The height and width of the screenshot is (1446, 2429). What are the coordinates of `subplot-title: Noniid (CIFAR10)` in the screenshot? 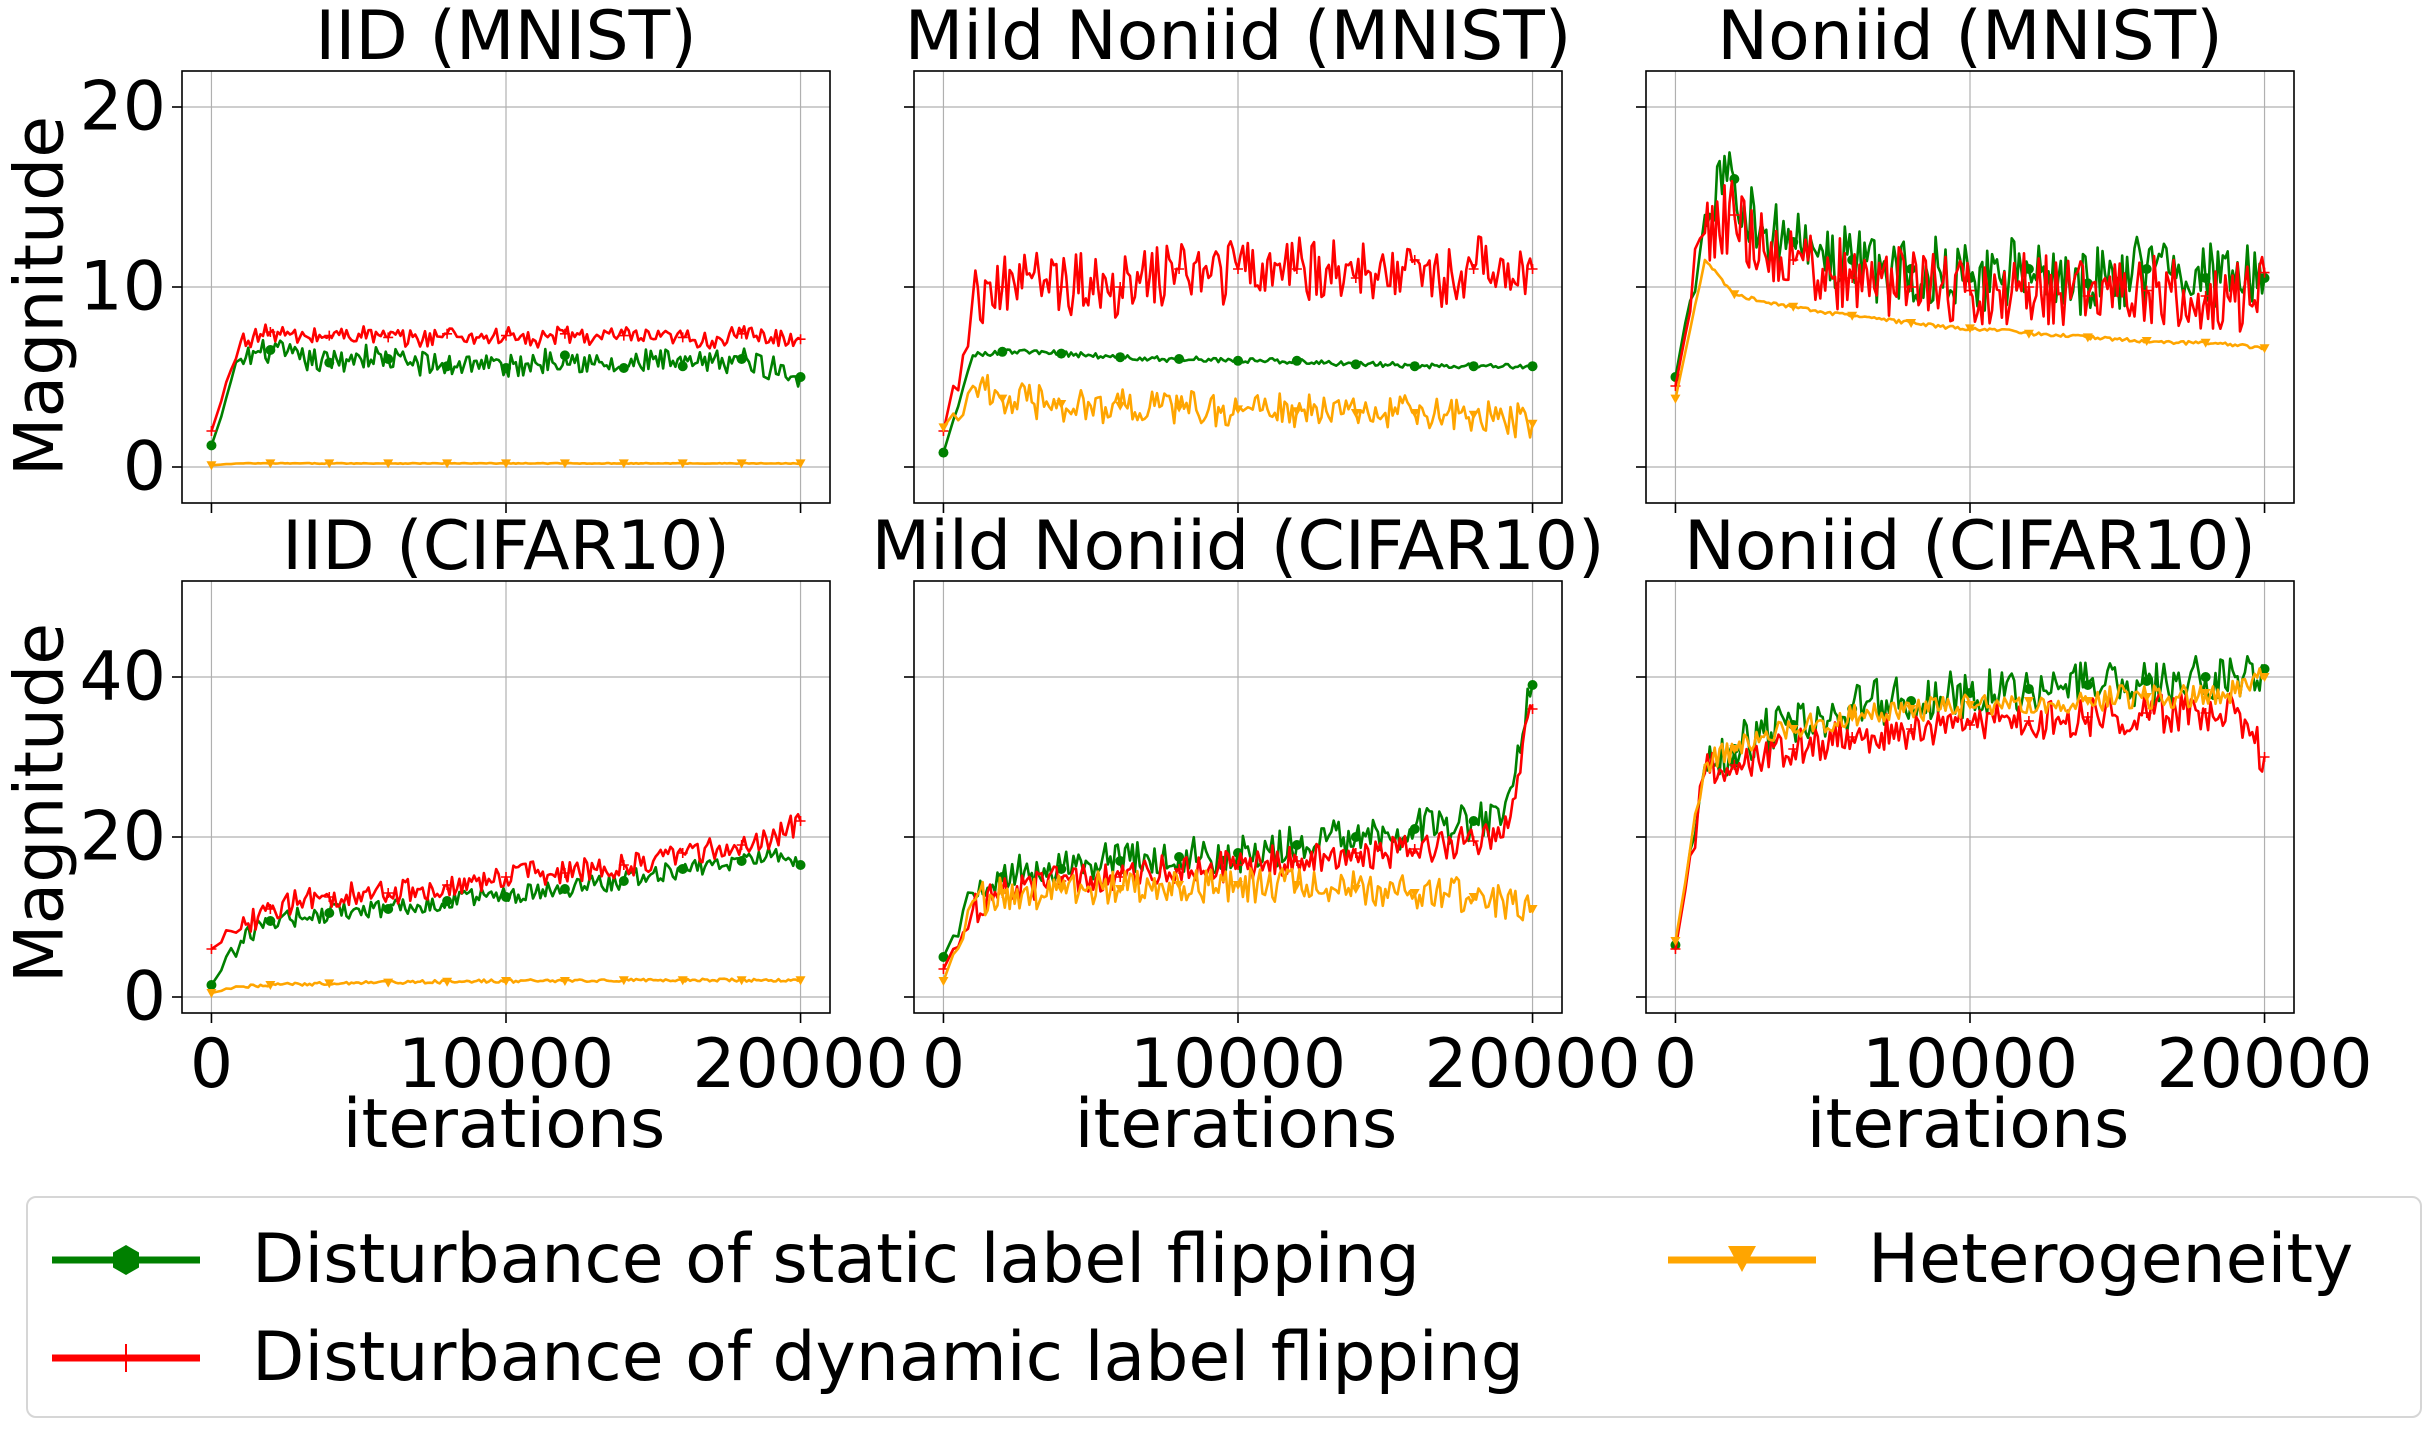 It's located at (1970, 546).